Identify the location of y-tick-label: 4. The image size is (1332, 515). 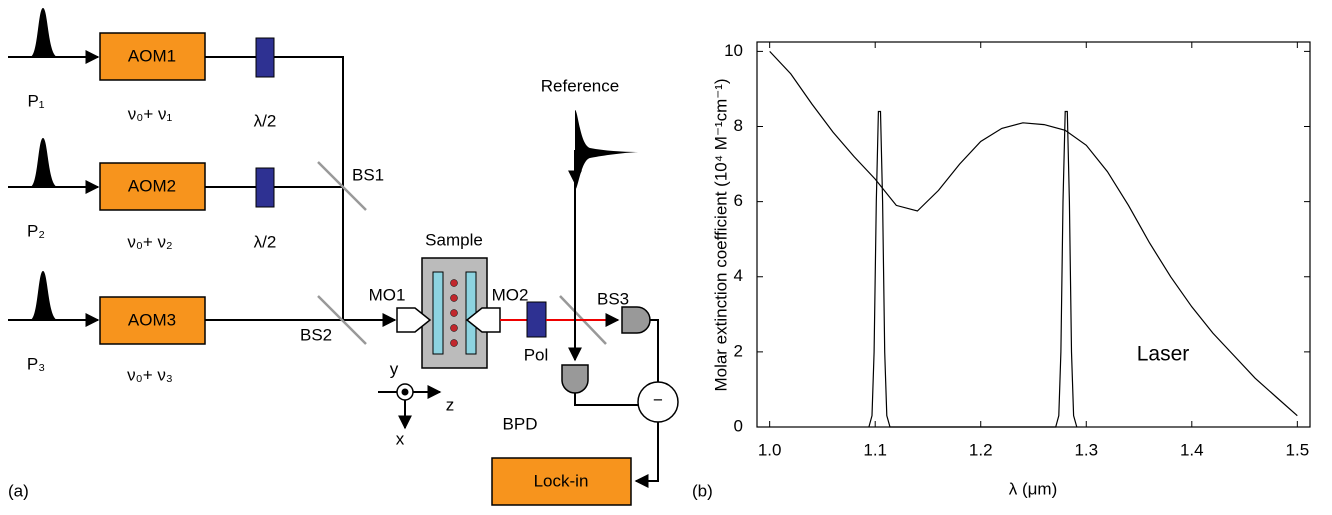
(738, 275).